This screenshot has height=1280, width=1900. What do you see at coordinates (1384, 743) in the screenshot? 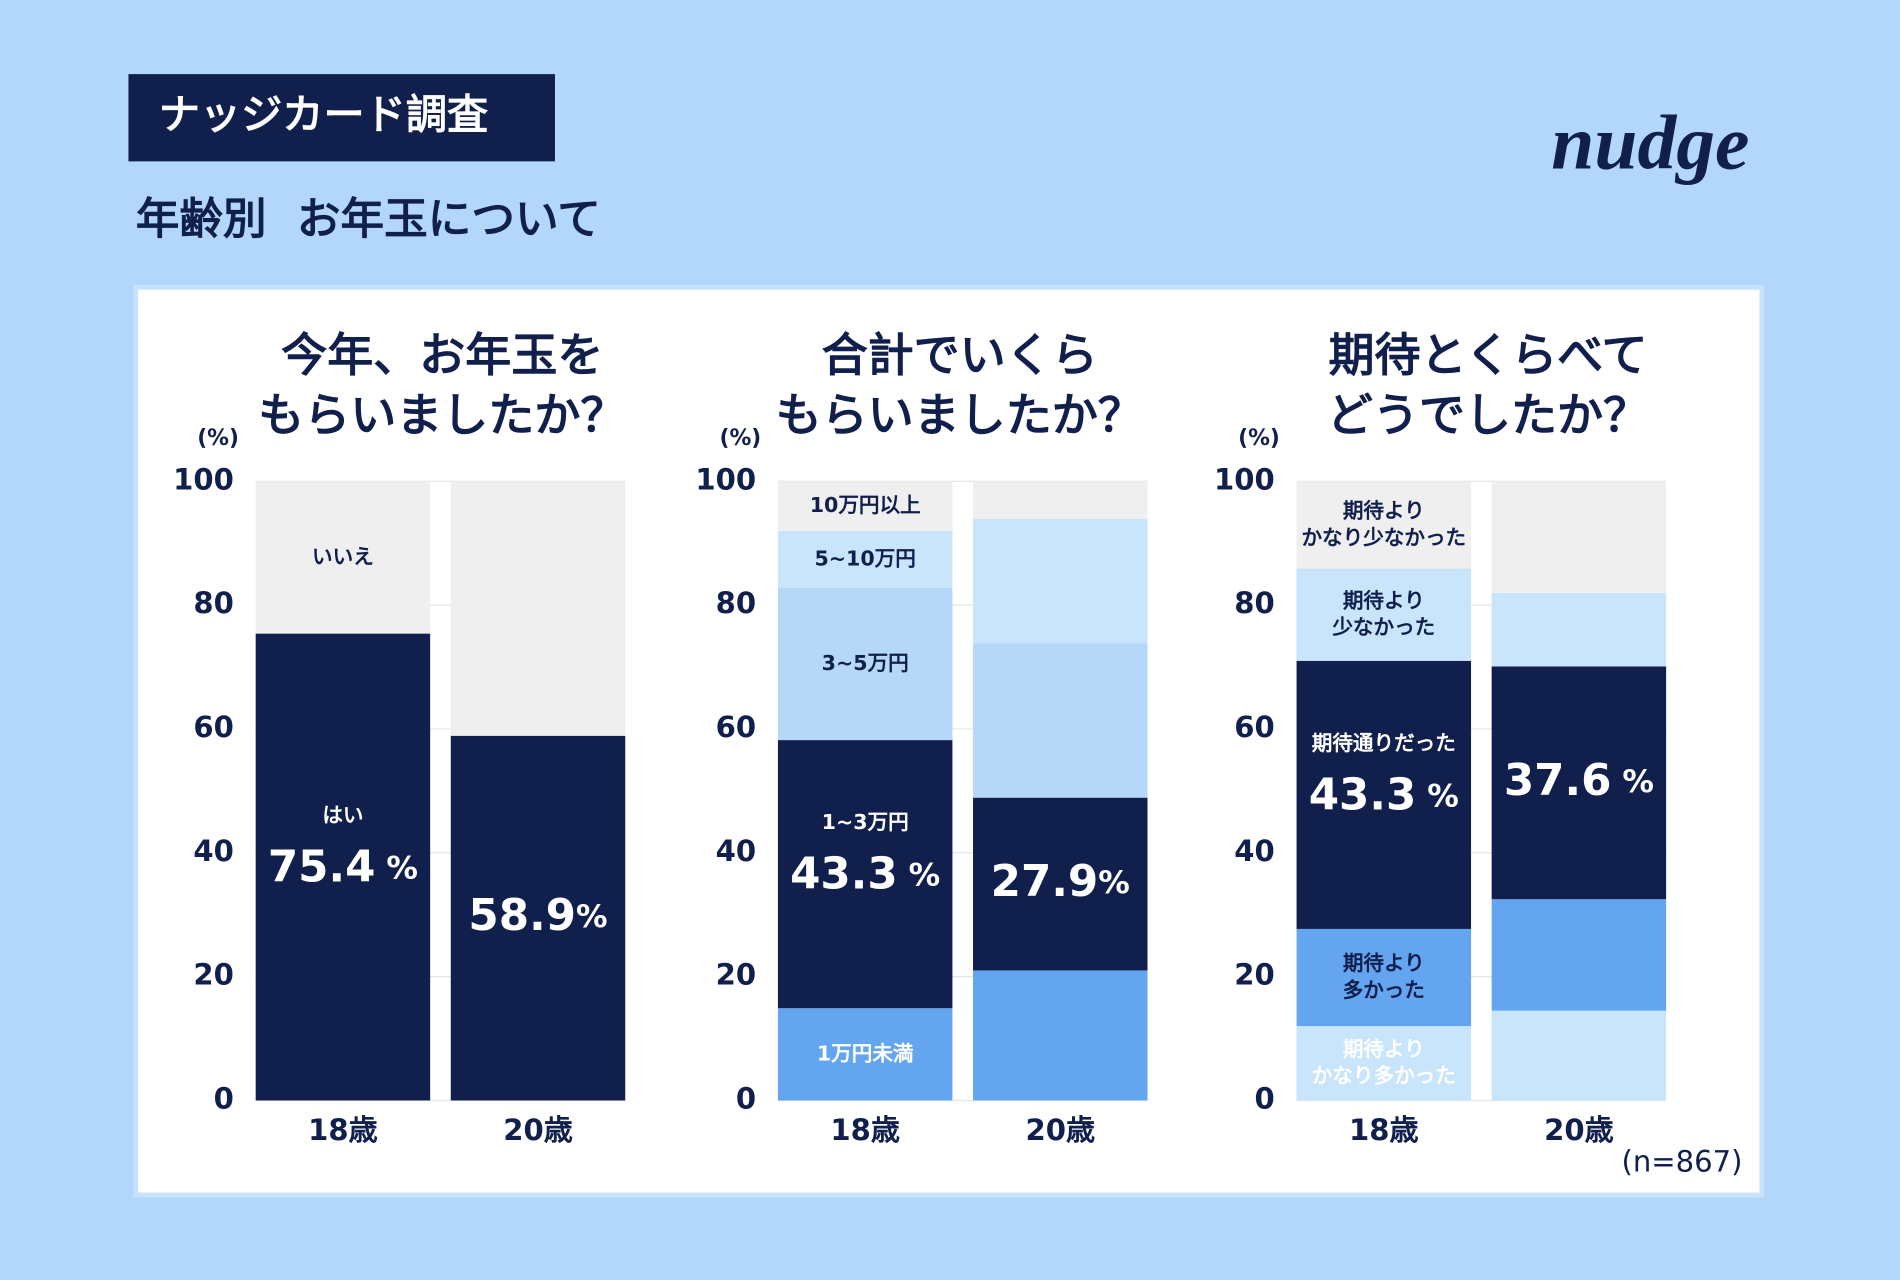
I see `segment-label: 期待通りだった` at bounding box center [1384, 743].